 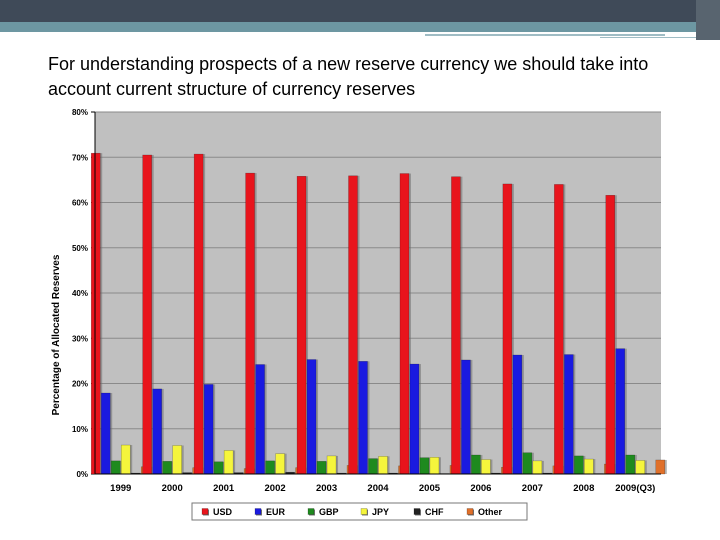 What do you see at coordinates (80, 429) in the screenshot?
I see `y-tick-label: 10%` at bounding box center [80, 429].